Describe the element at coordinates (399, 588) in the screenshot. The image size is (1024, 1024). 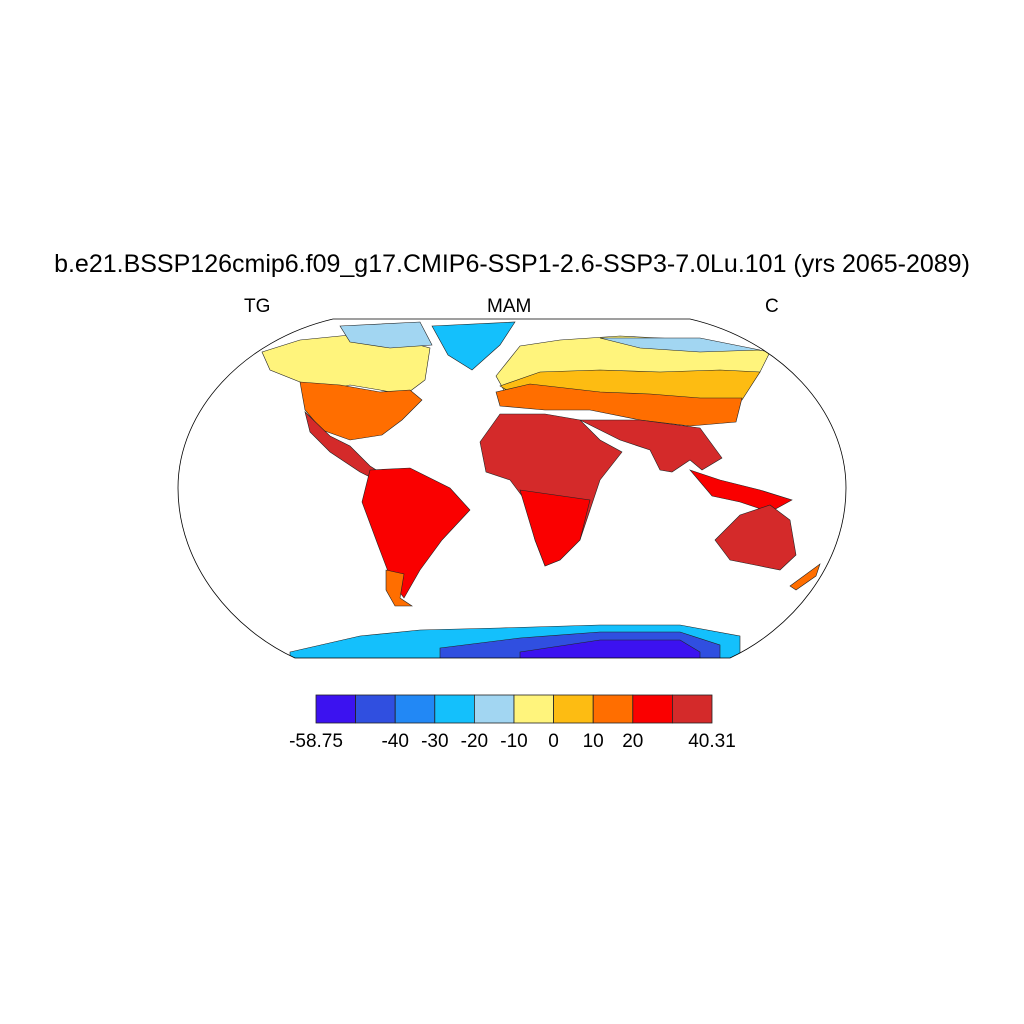
I see `region-patagonia` at that location.